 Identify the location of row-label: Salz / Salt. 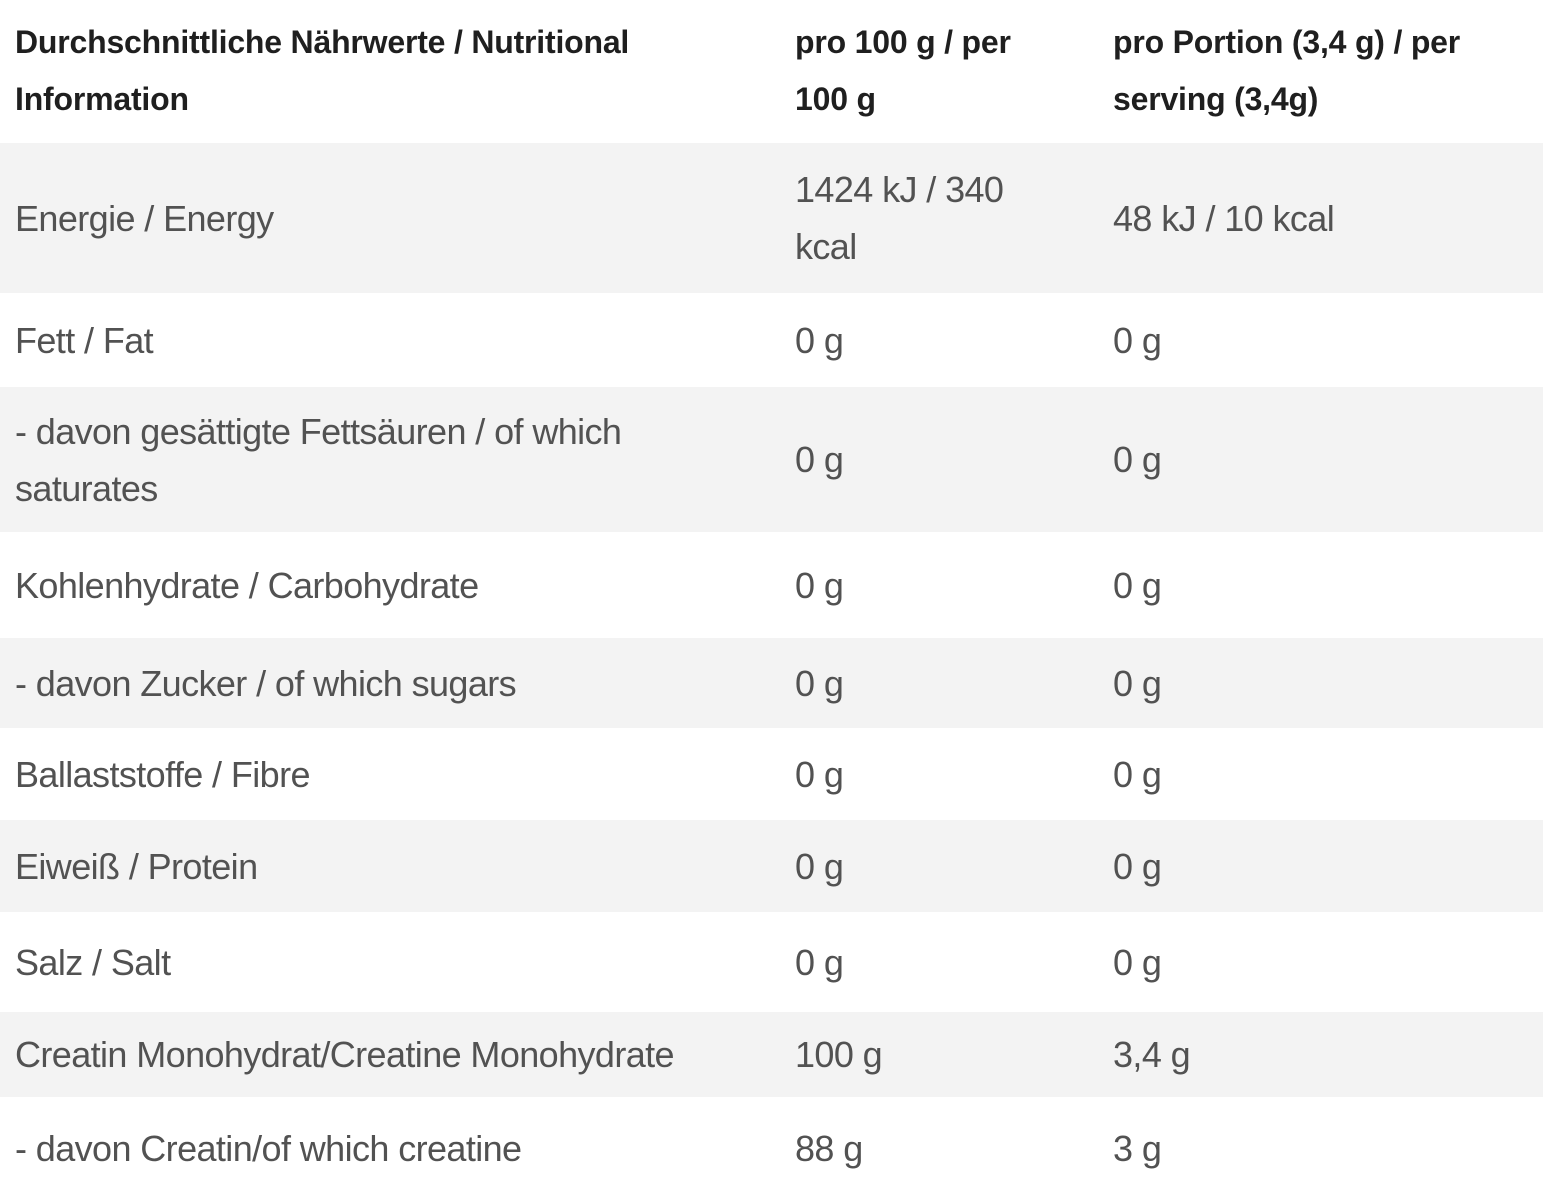
(93, 962).